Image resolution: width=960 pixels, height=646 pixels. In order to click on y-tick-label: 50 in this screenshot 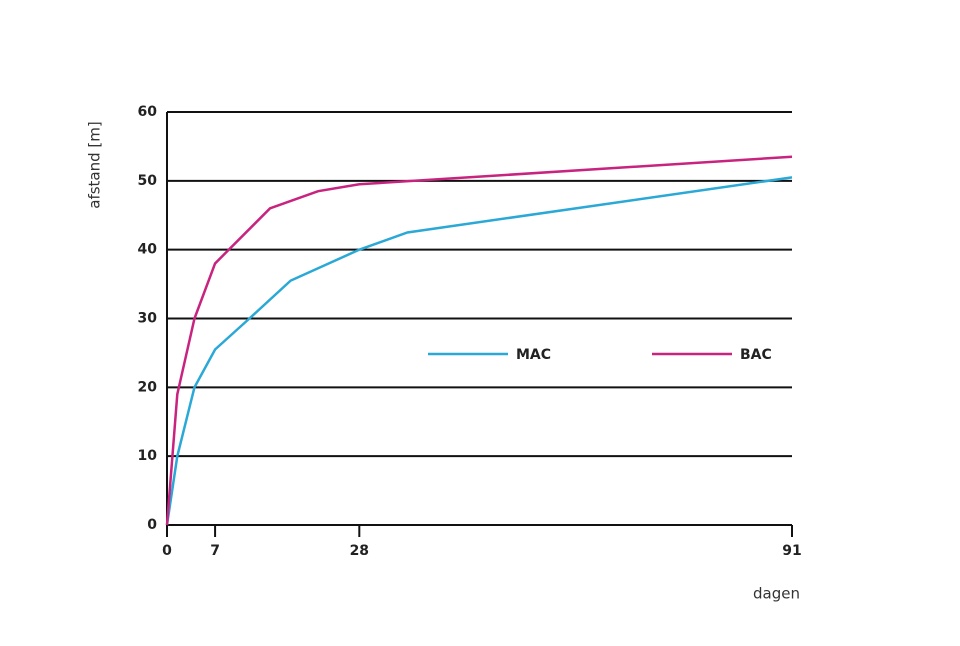, I will do `click(148, 181)`.